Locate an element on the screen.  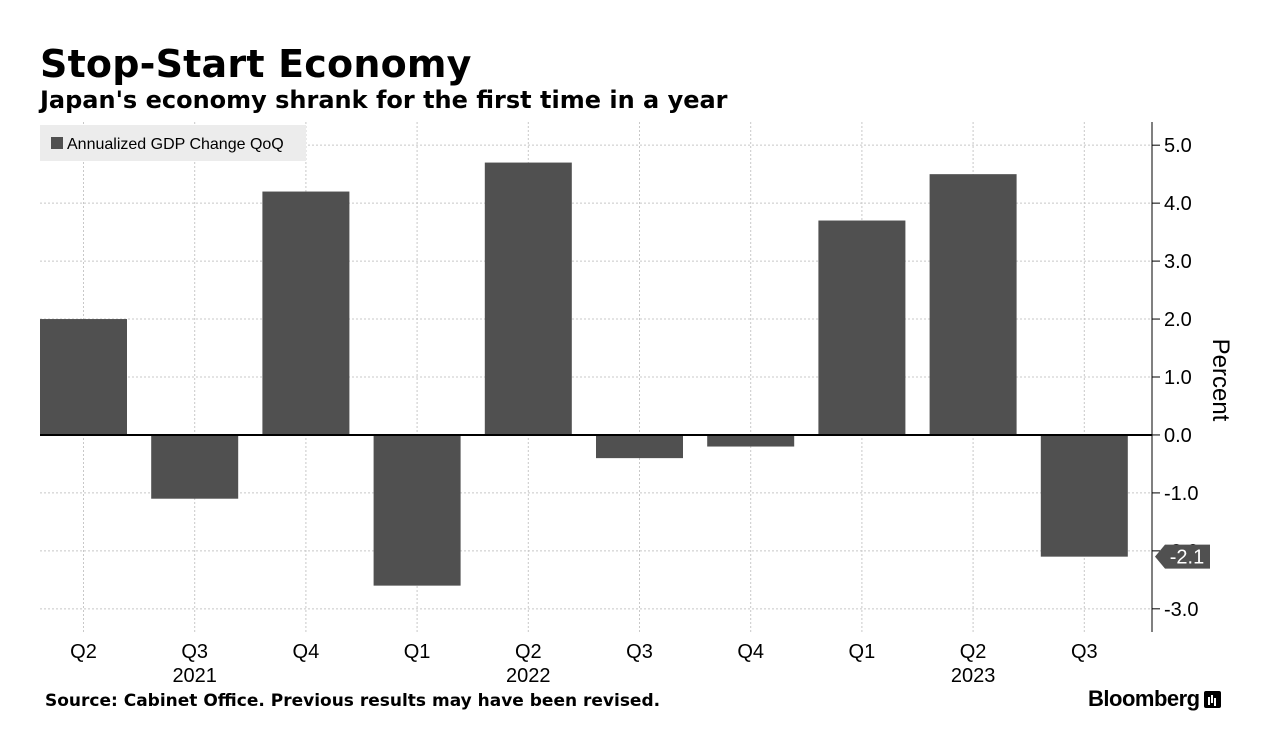
legend-swatch is located at coordinates (57, 143).